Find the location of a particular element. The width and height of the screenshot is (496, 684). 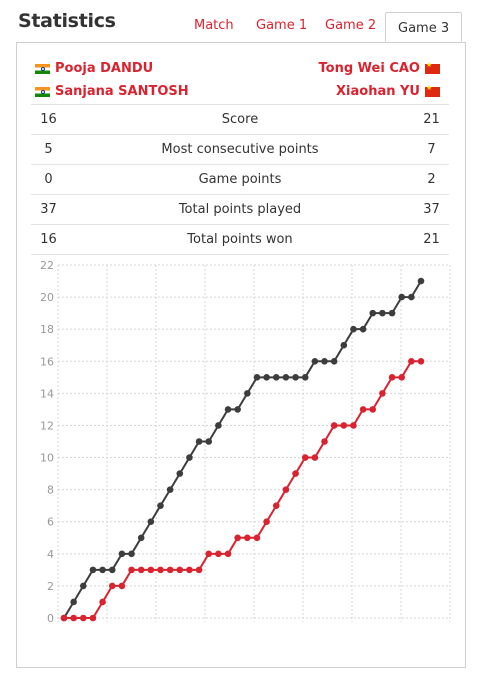

stat-right-value: 7 is located at coordinates (431, 149).